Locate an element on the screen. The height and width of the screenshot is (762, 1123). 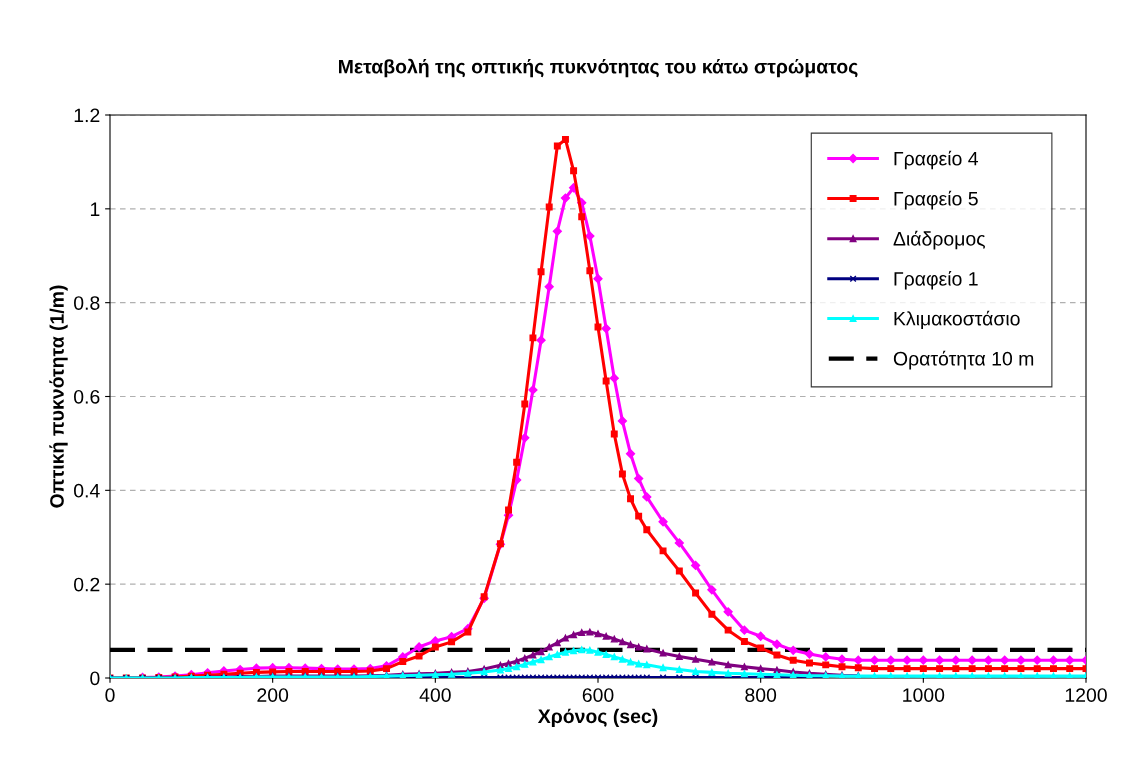
x-tick-label: 0 is located at coordinates (110, 695).